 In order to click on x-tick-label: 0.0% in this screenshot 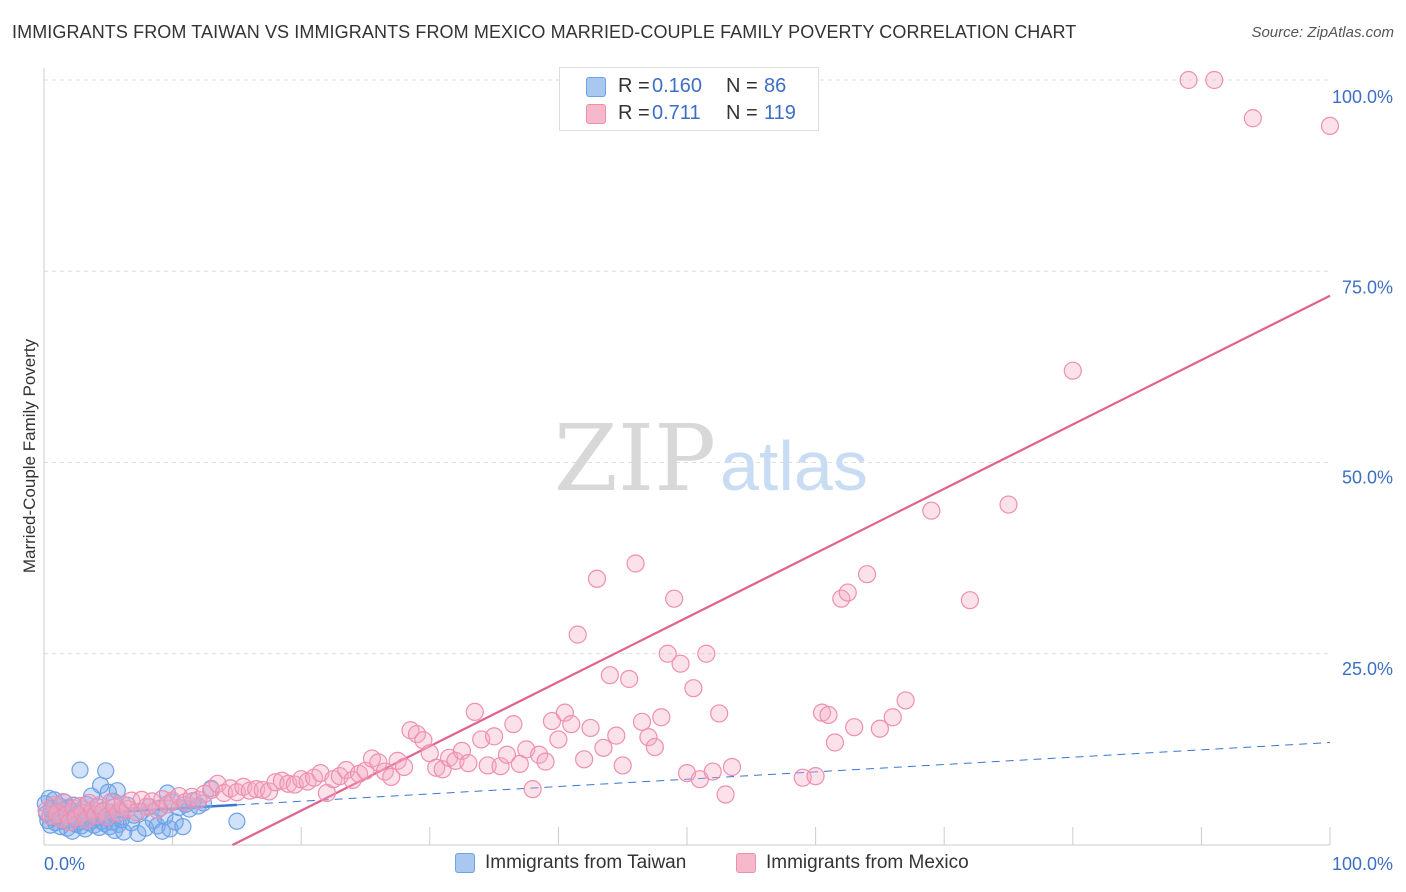, I will do `click(64, 864)`.